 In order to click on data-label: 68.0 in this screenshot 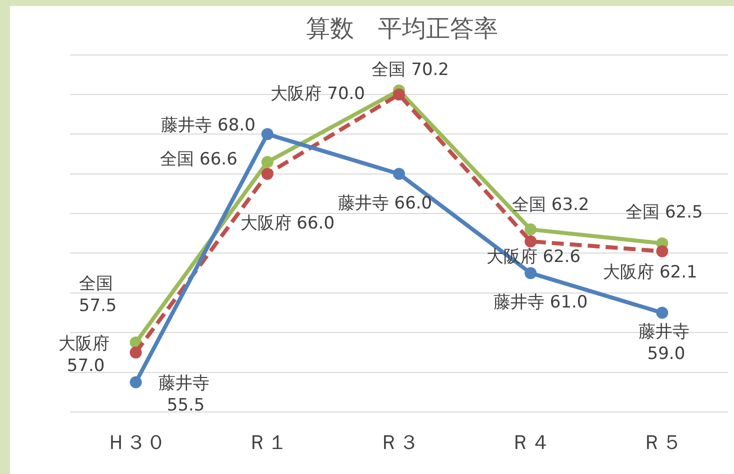, I will do `click(237, 126)`.